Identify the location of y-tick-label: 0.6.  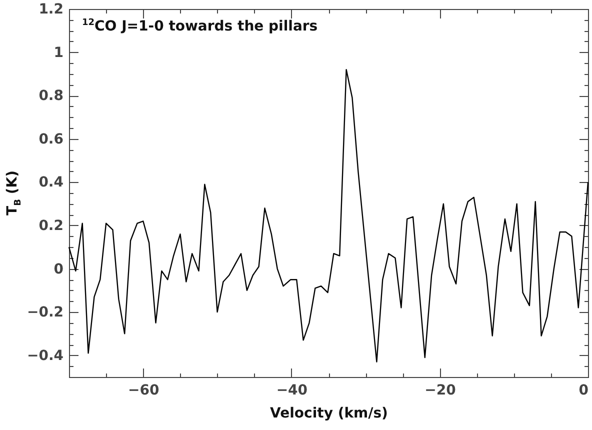
(51, 139).